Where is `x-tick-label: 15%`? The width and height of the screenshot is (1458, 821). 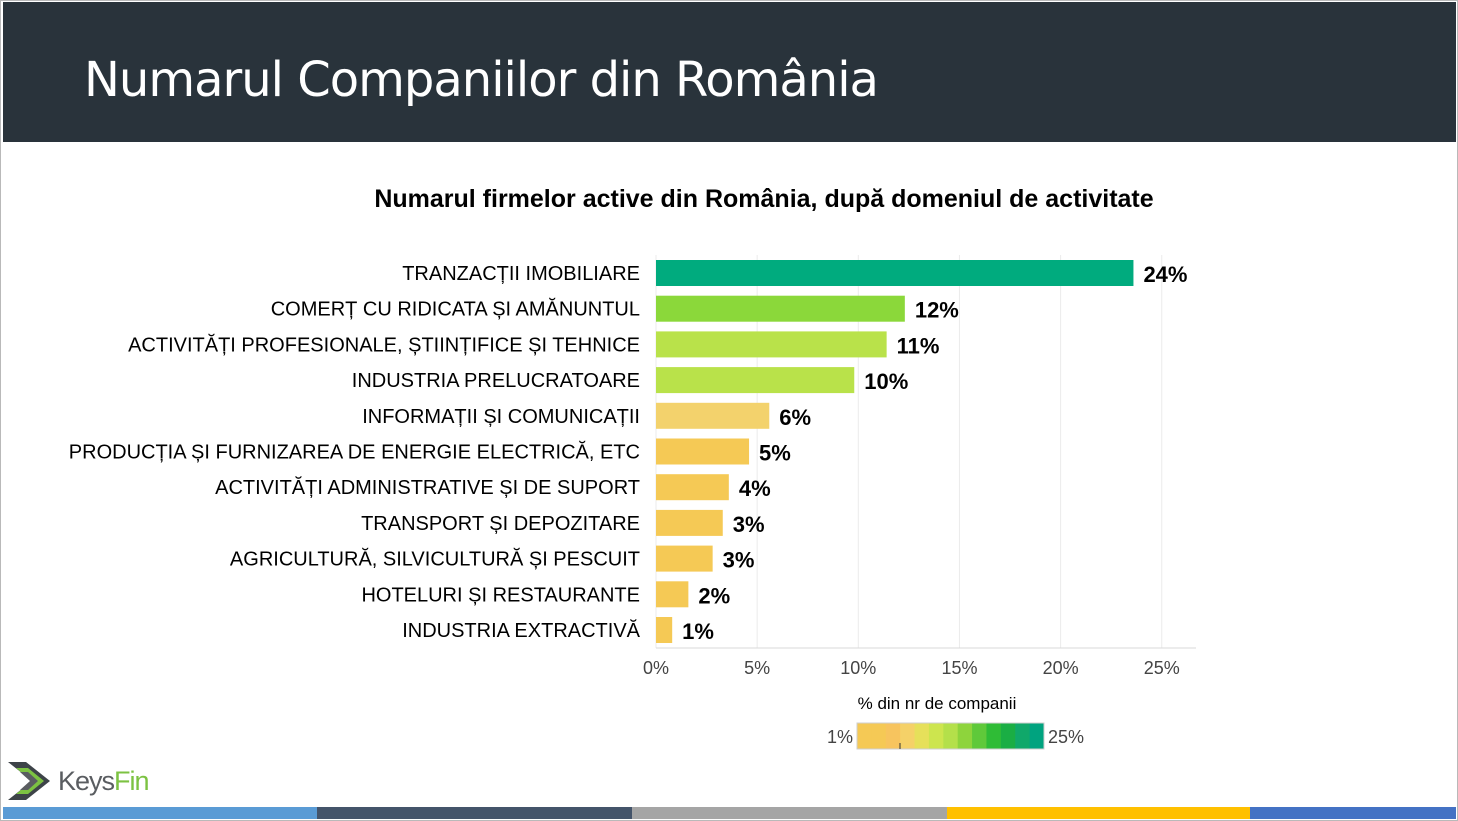 x-tick-label: 15% is located at coordinates (959, 668).